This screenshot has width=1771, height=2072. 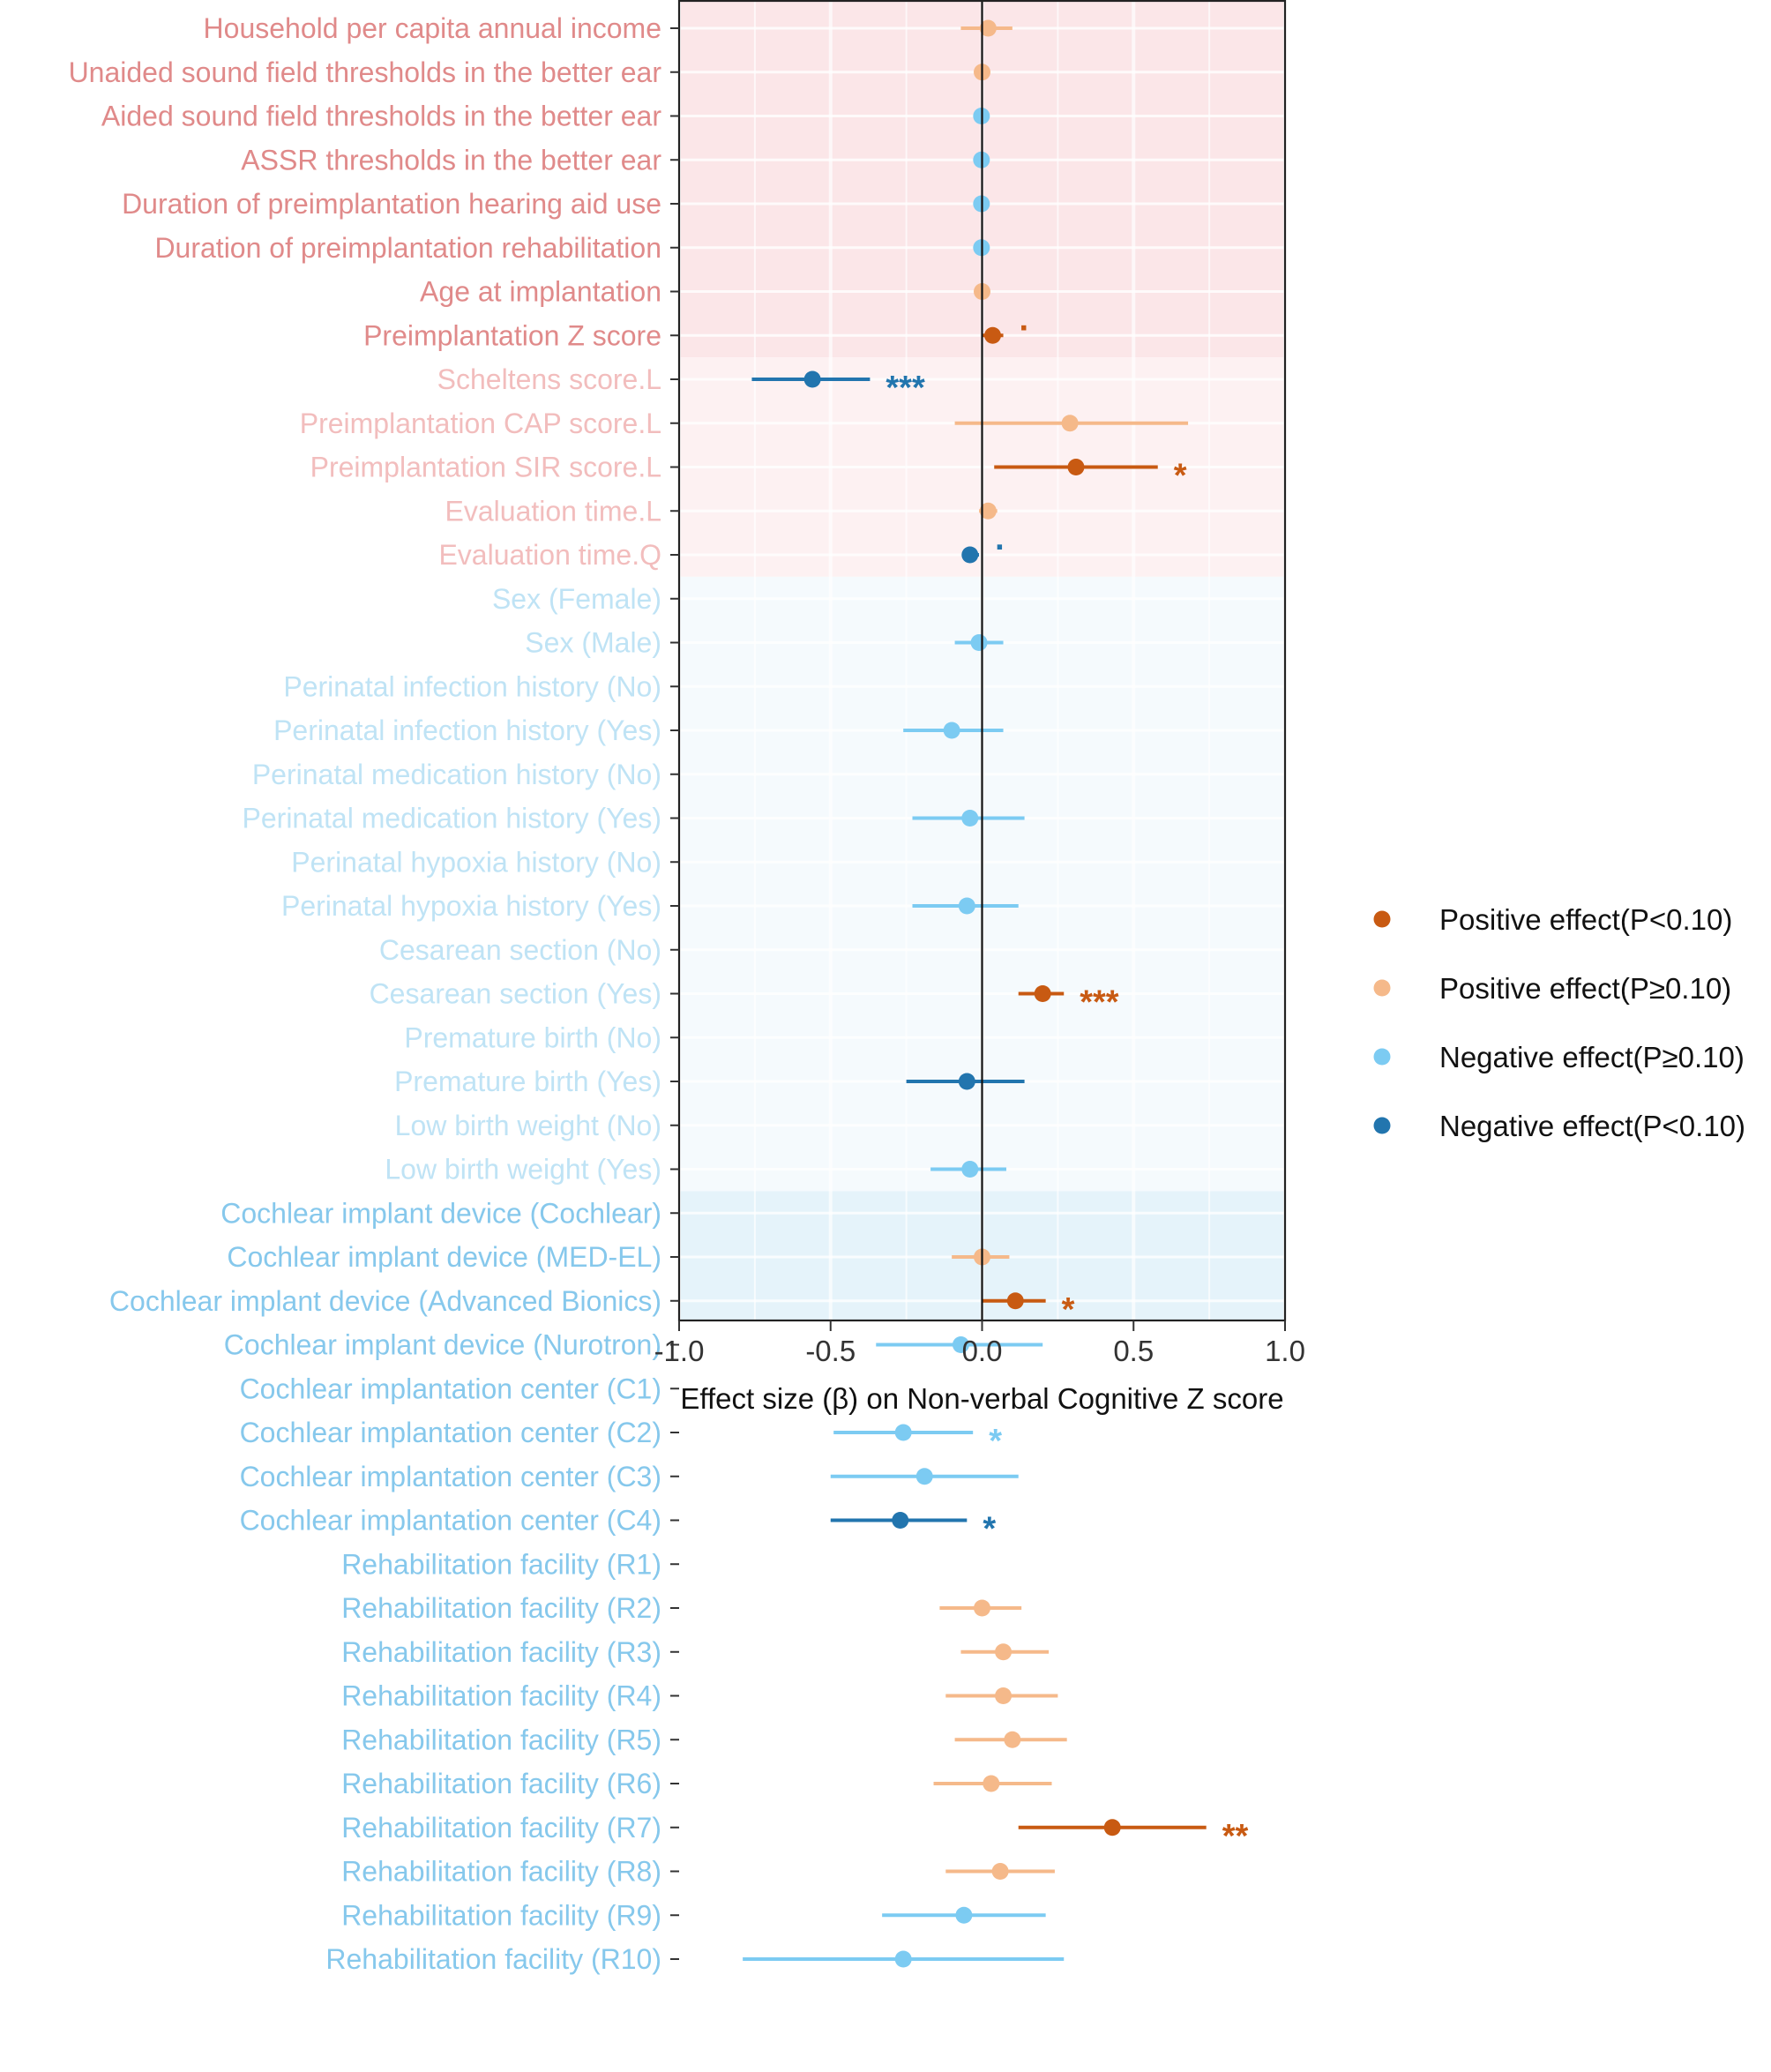 What do you see at coordinates (493, 1959) in the screenshot?
I see `row-label: Rehabilitation facility (R10)` at bounding box center [493, 1959].